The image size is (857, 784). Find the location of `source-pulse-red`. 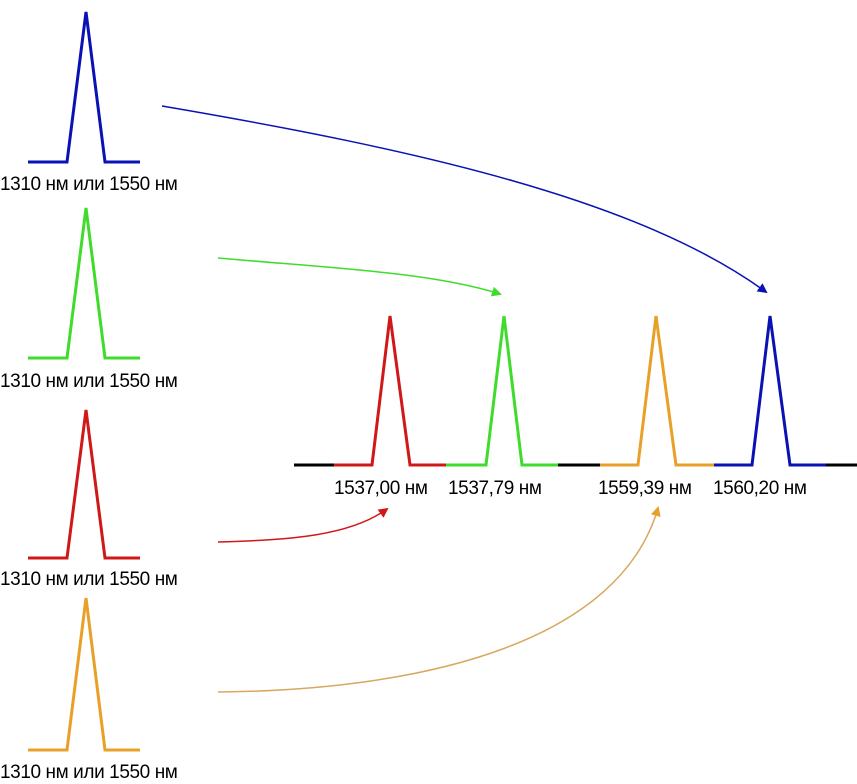

source-pulse-red is located at coordinates (84, 484).